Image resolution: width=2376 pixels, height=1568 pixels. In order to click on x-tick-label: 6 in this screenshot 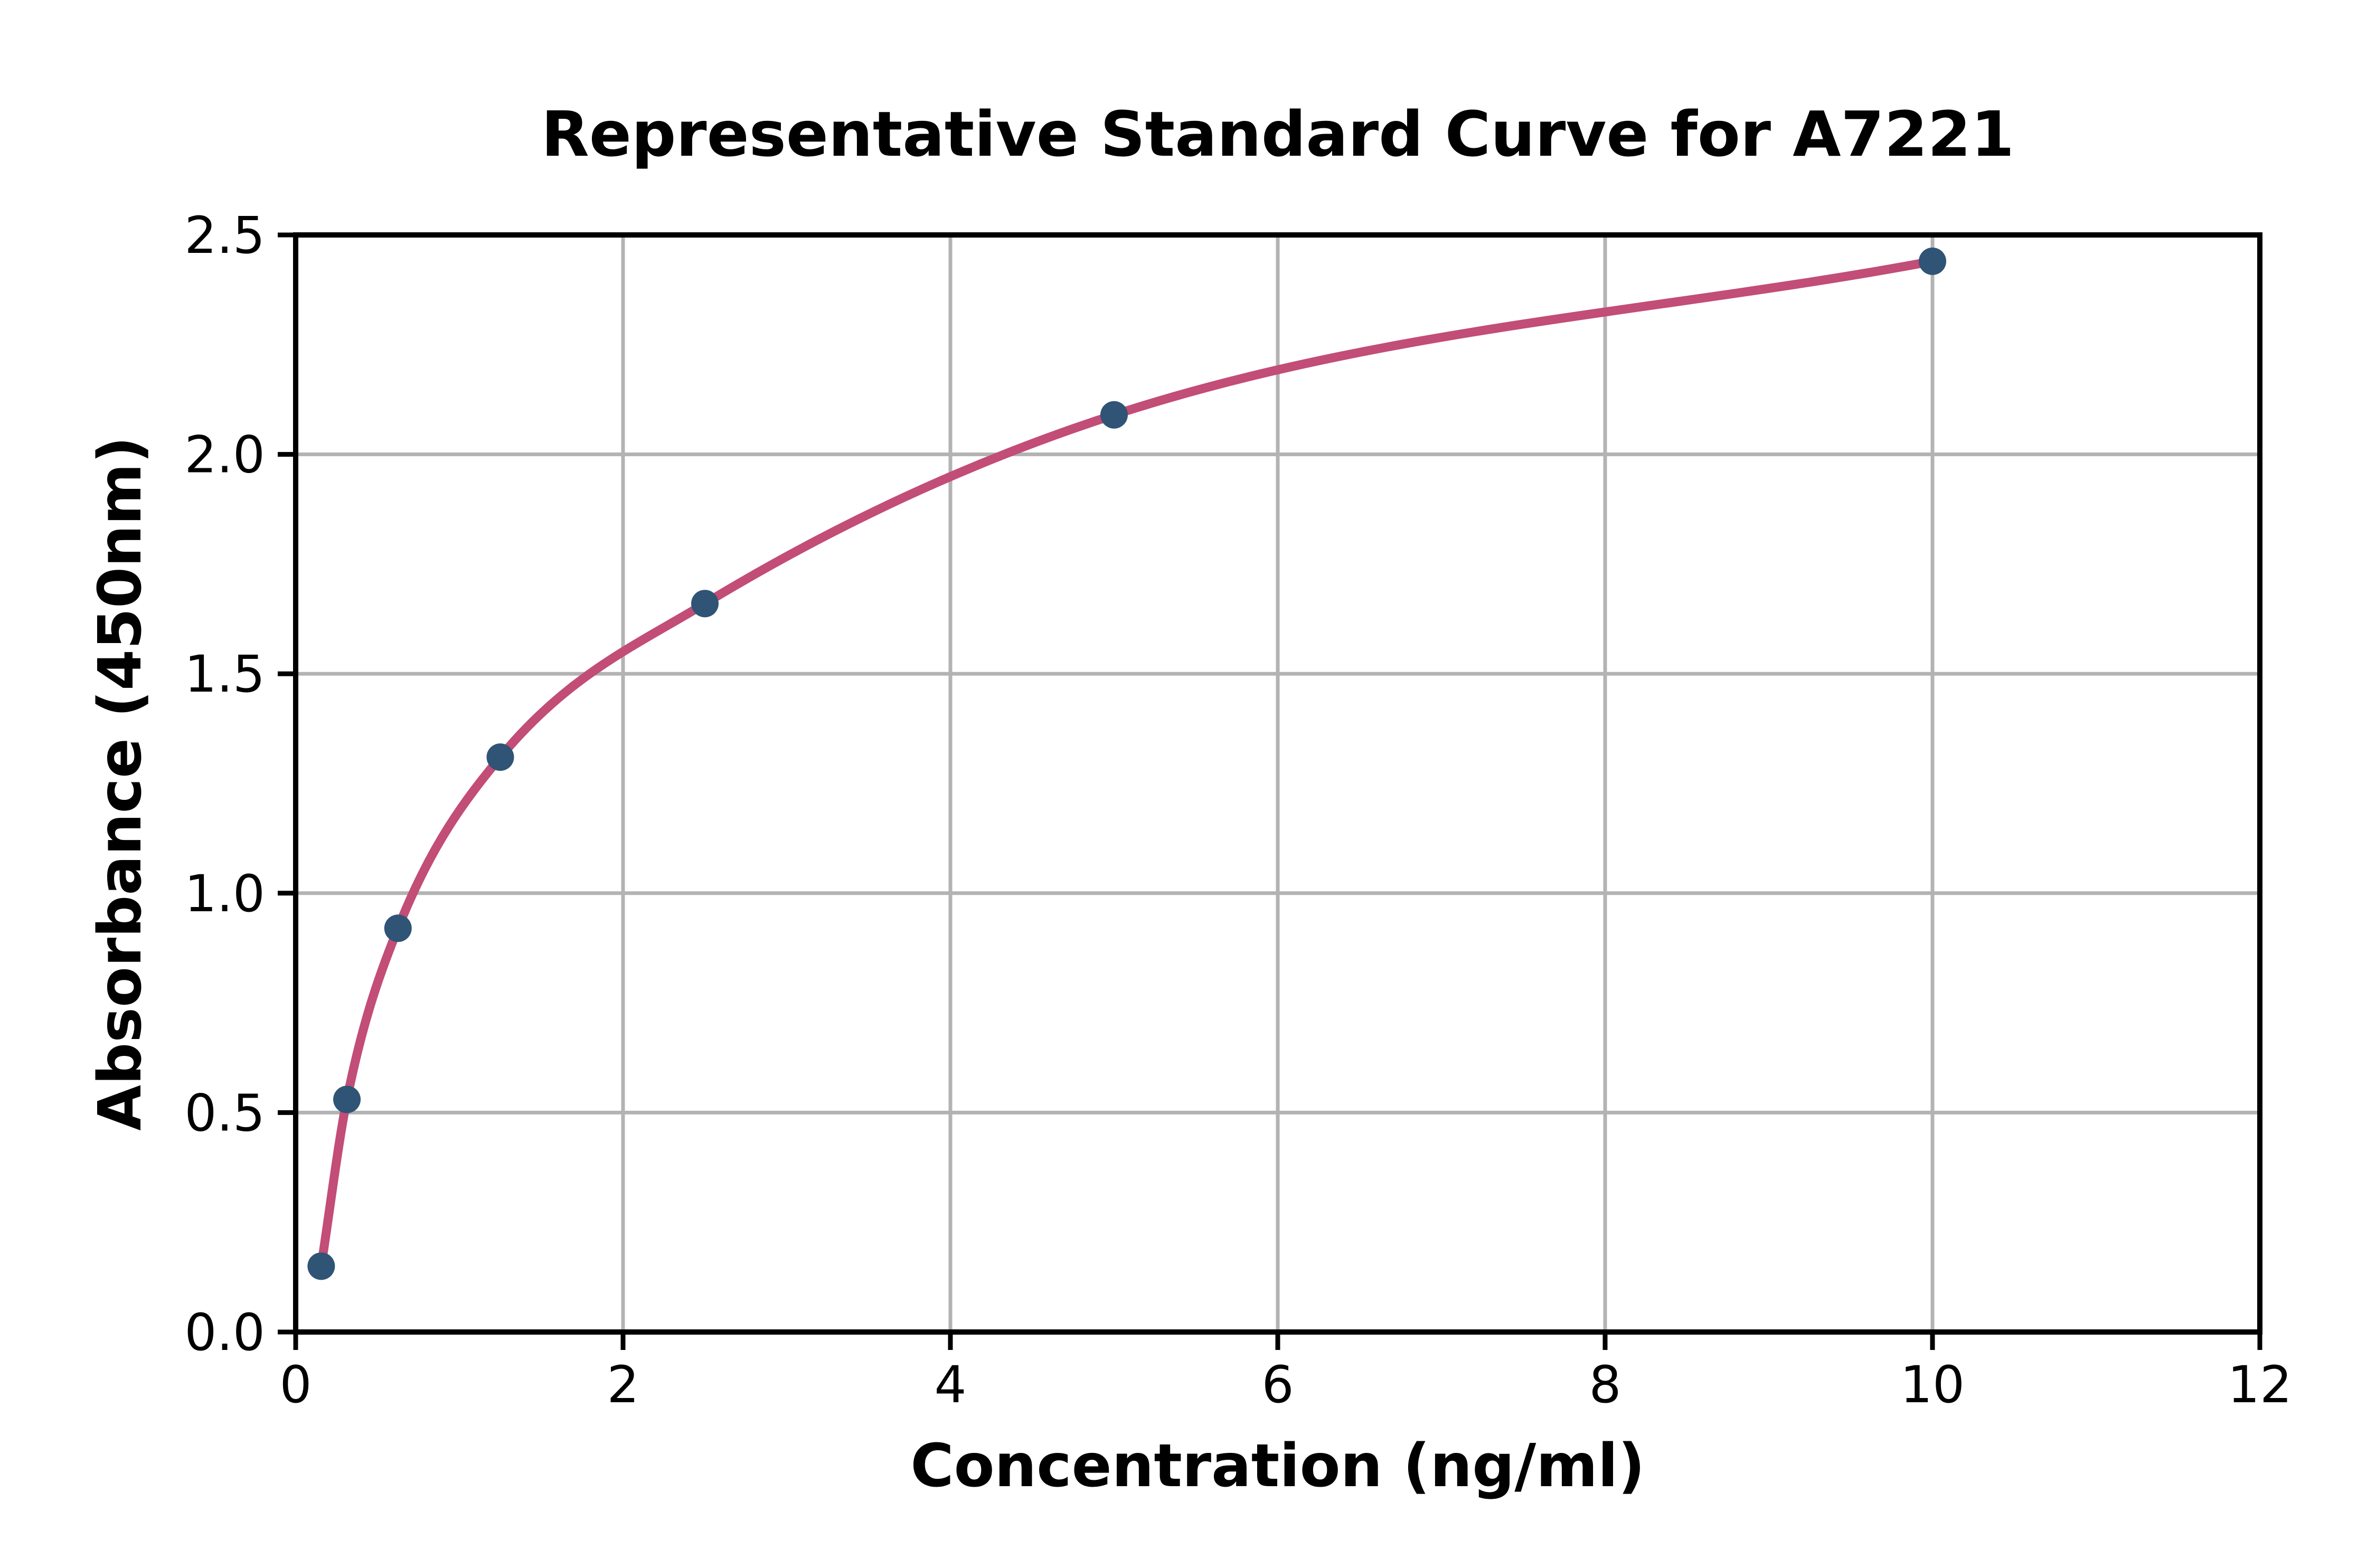, I will do `click(1278, 1384)`.